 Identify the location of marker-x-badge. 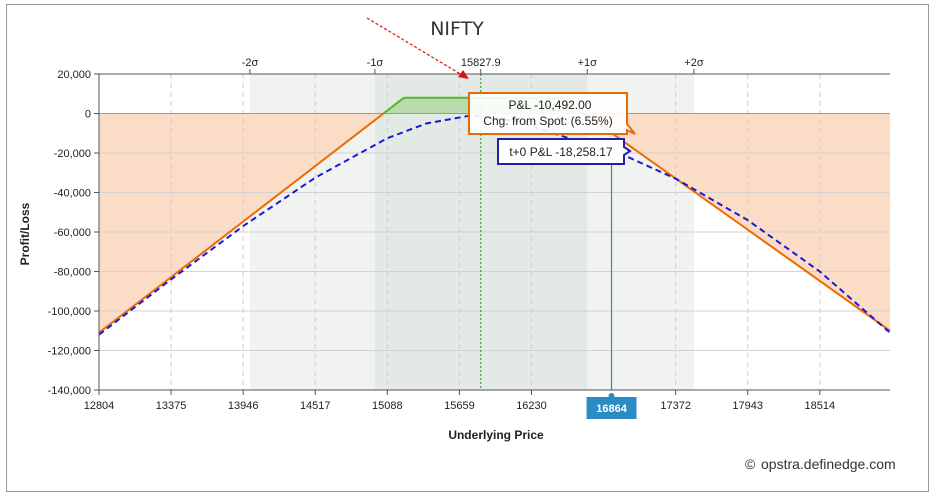
(611, 408).